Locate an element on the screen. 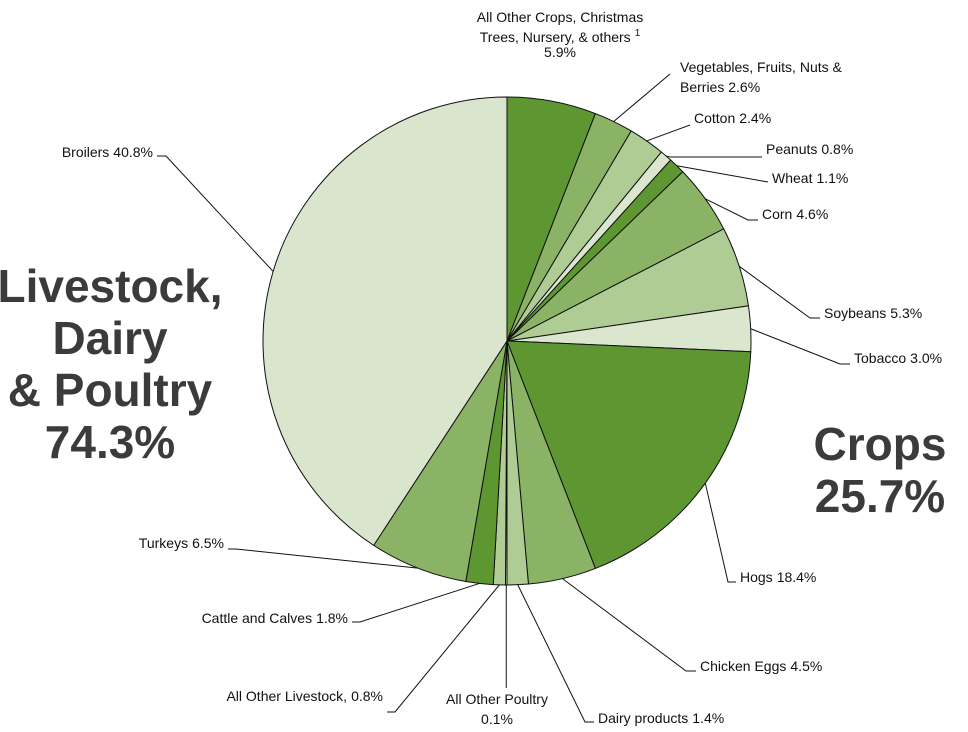 Image resolution: width=968 pixels, height=732 pixels. value-label: 2.4% is located at coordinates (755, 118).